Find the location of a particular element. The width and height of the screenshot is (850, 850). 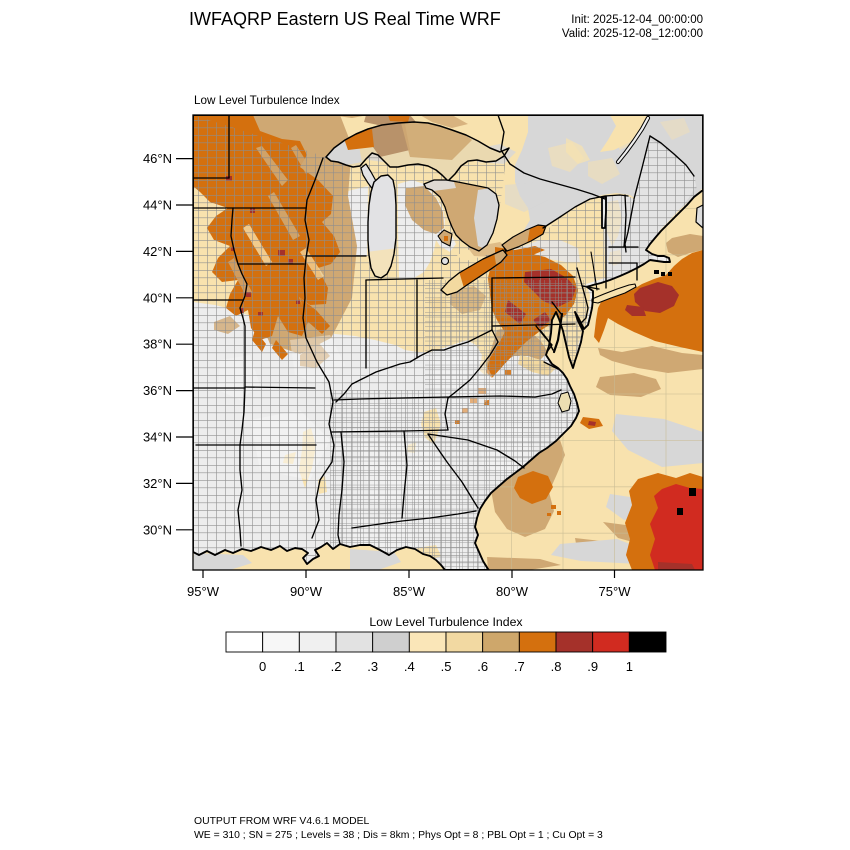

svg-text: 75°W is located at coordinates (615, 591).